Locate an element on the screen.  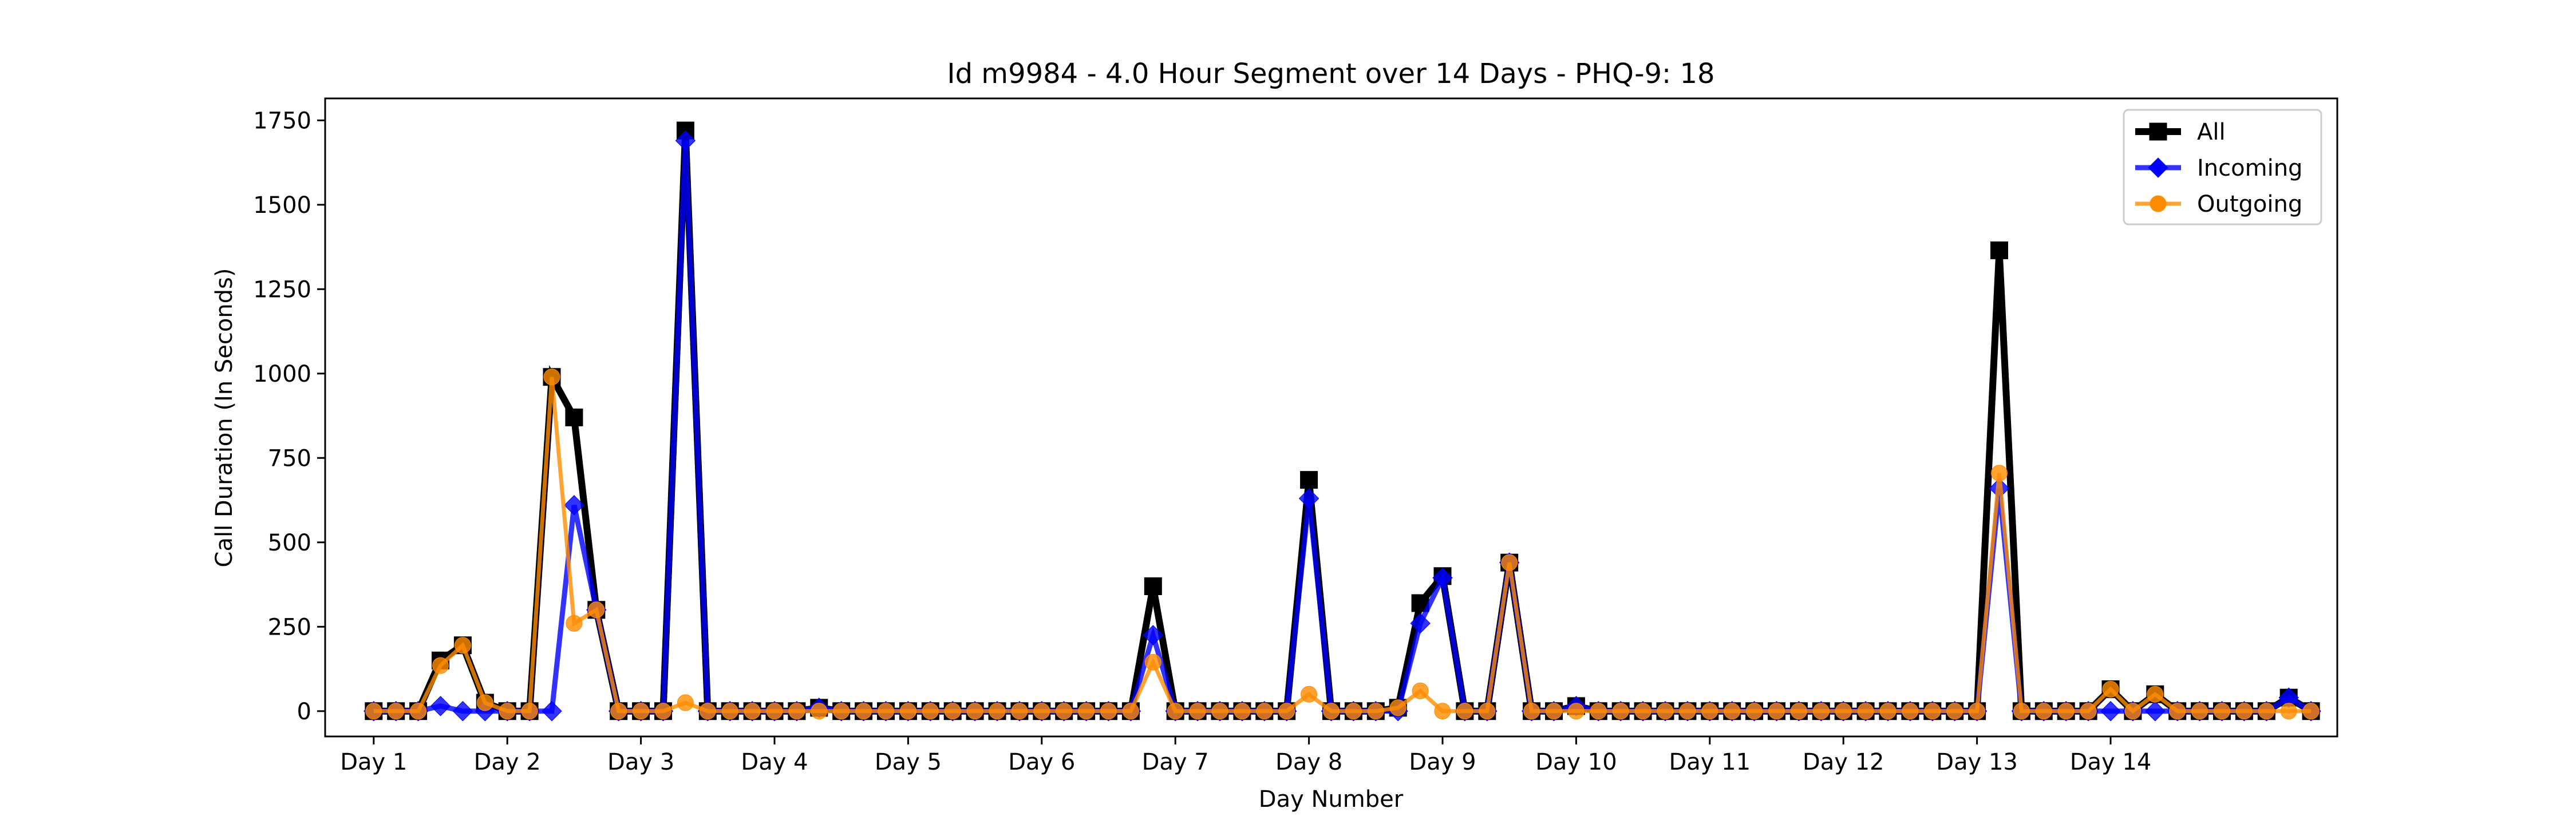
x-tick-label: Day 7 is located at coordinates (1175, 762).